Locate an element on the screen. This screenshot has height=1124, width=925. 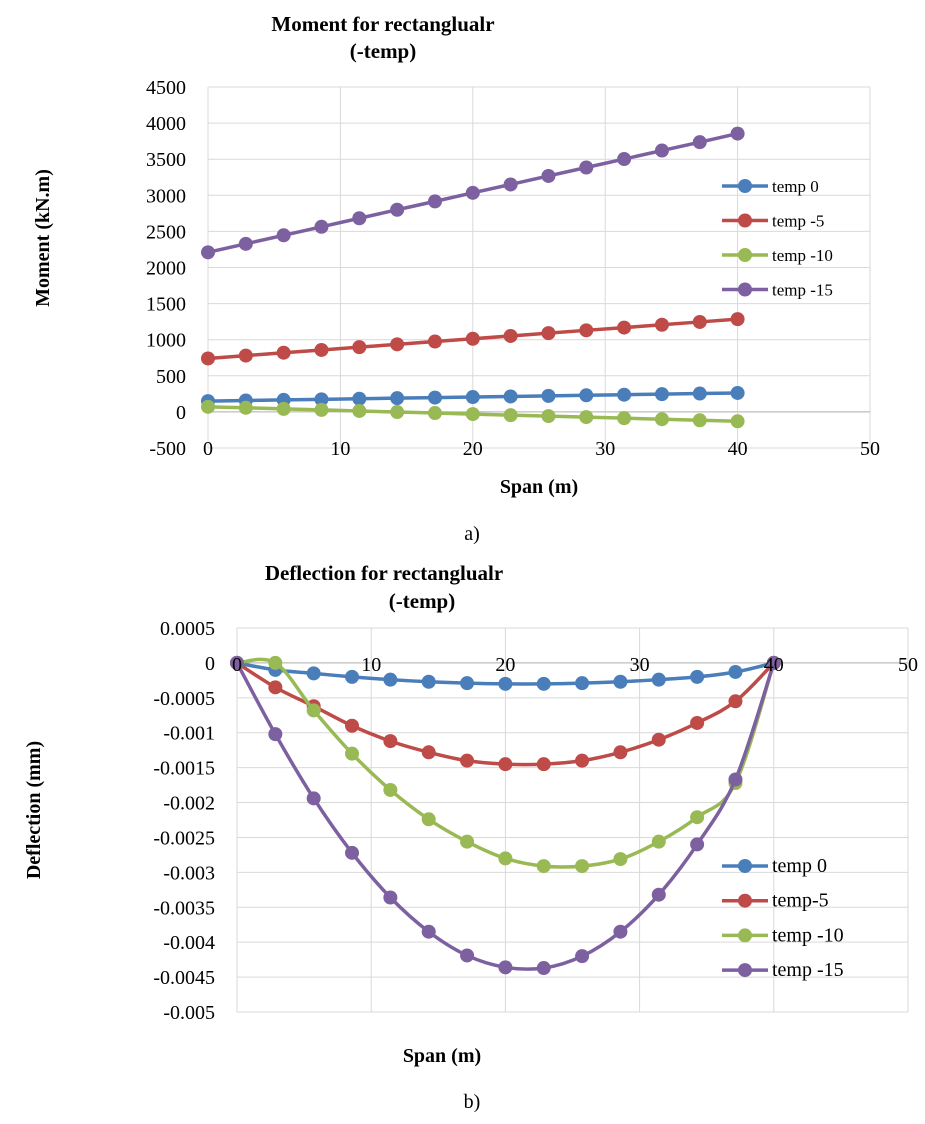
y-tick-label: 2000 is located at coordinates (166, 269).